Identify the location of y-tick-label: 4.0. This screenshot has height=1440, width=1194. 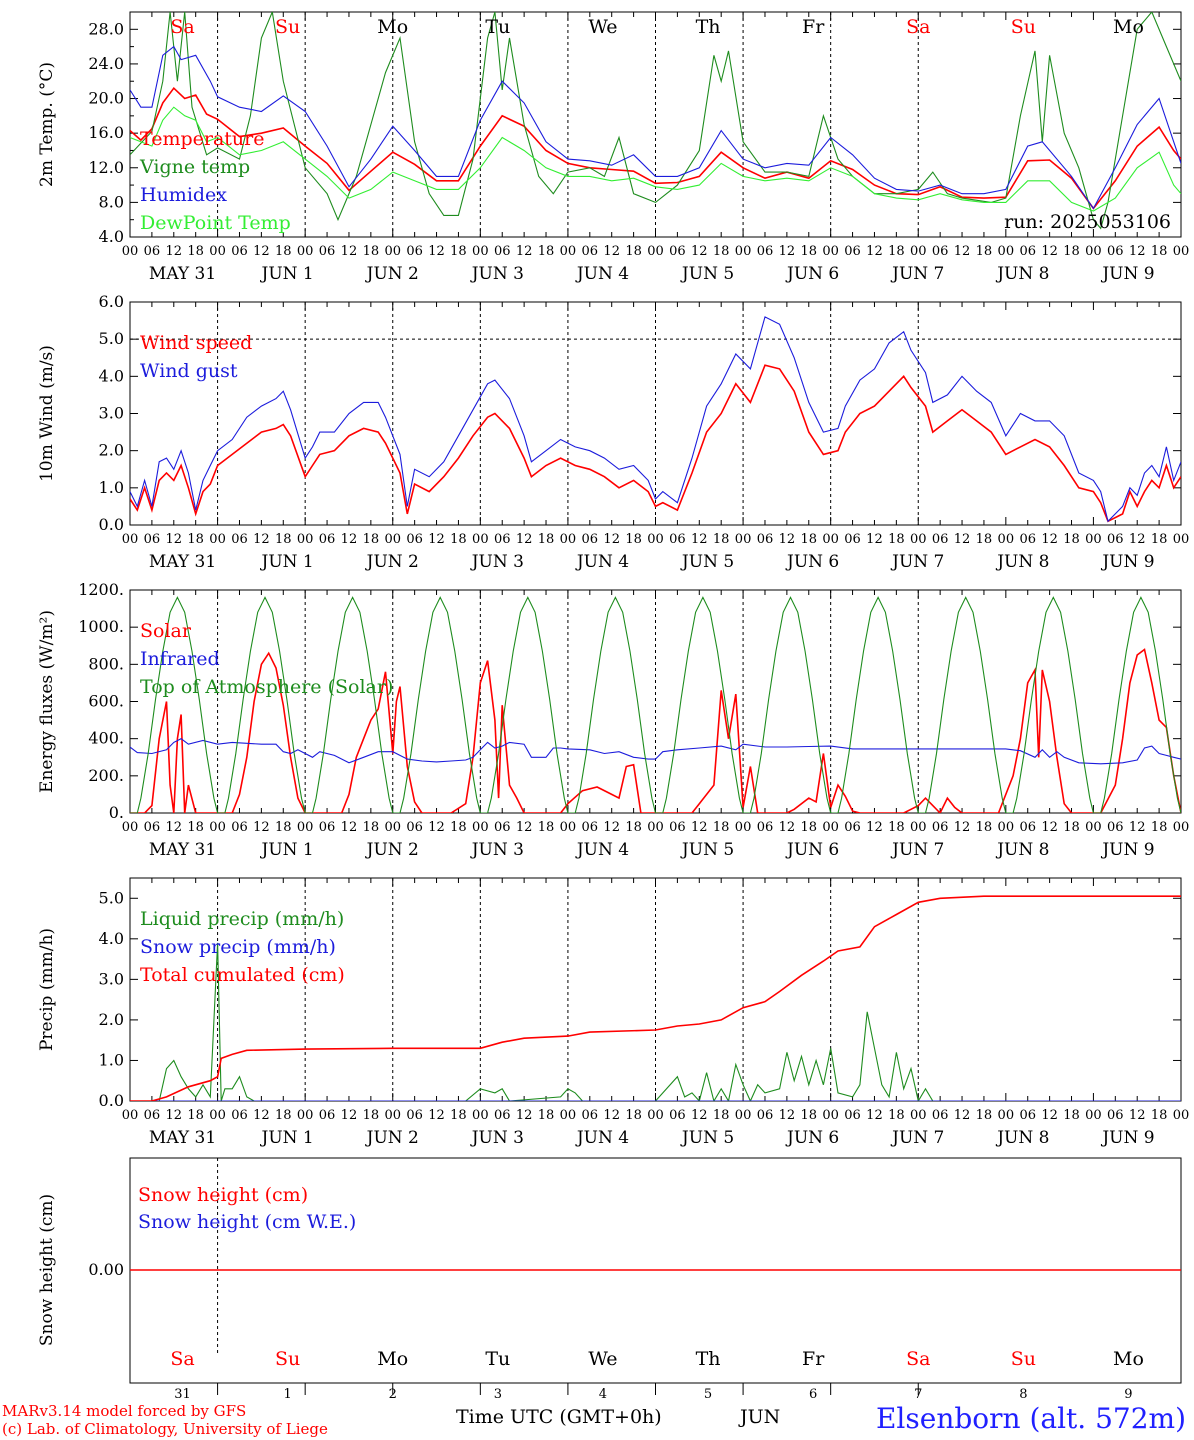
(111, 938).